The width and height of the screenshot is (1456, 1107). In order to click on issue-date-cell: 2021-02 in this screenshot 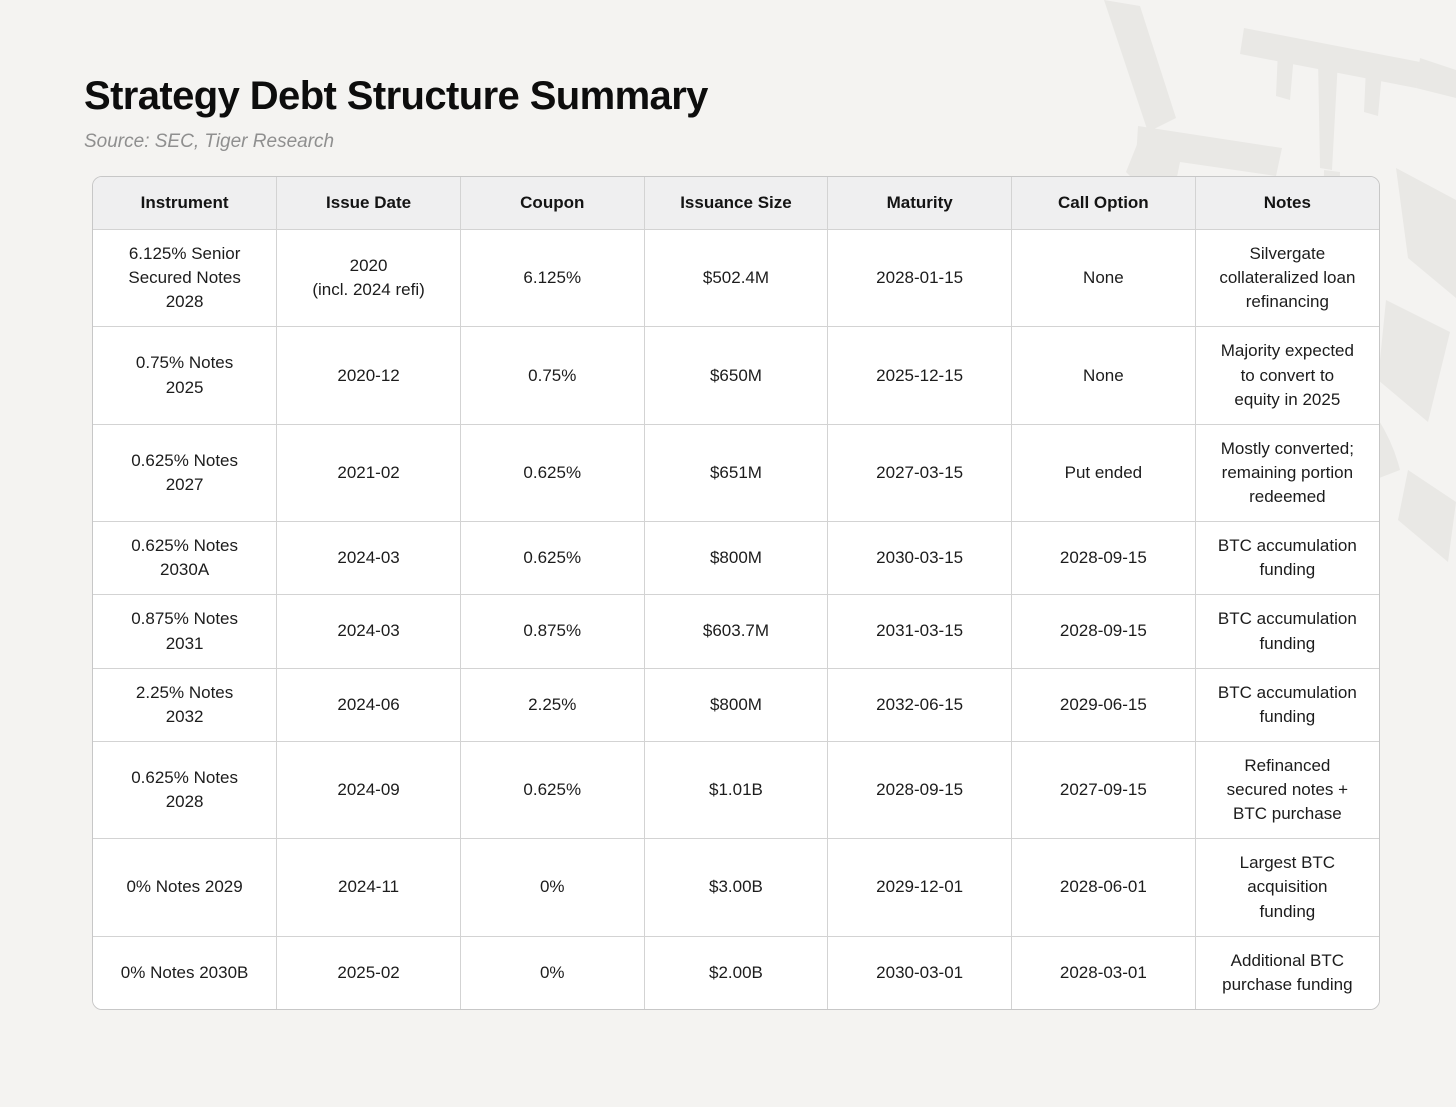, I will do `click(368, 473)`.